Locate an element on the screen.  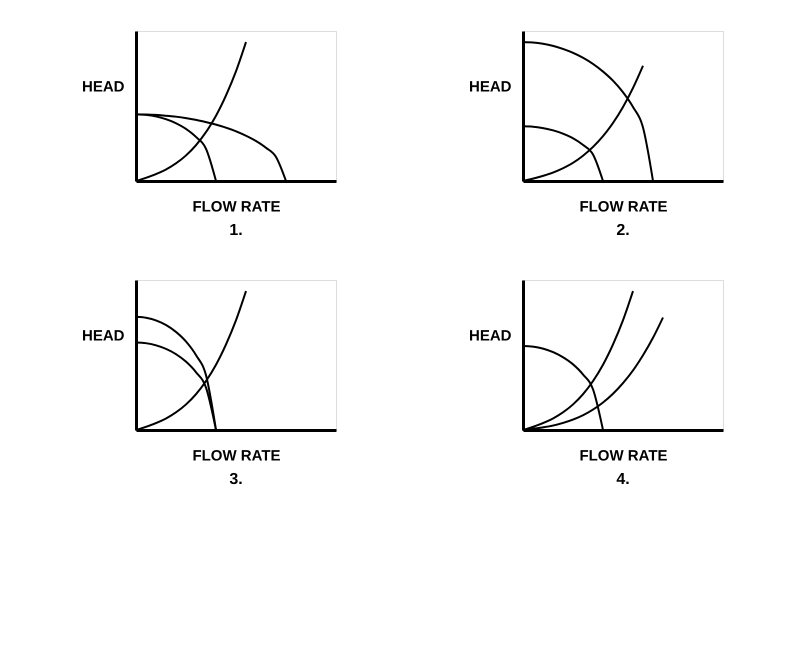
text: 2. is located at coordinates (623, 230).